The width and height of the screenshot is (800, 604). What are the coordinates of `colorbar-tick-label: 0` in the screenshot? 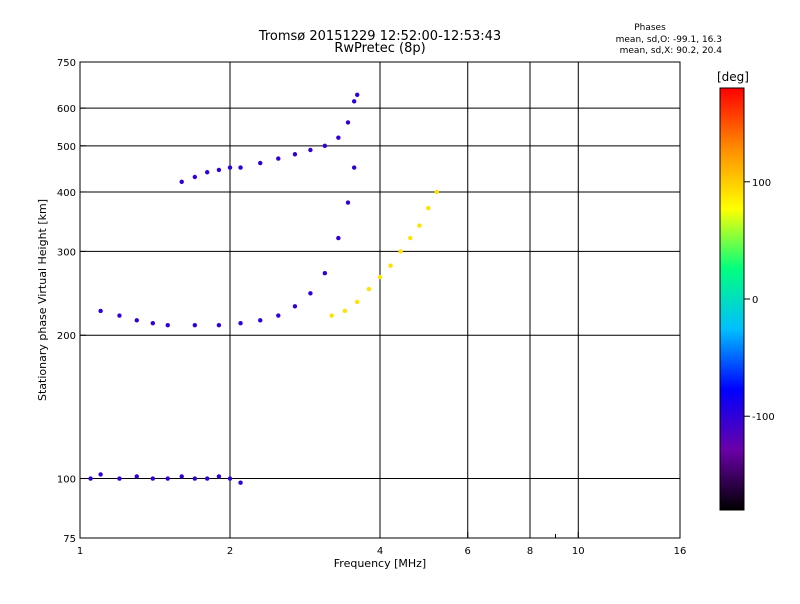 It's located at (755, 300).